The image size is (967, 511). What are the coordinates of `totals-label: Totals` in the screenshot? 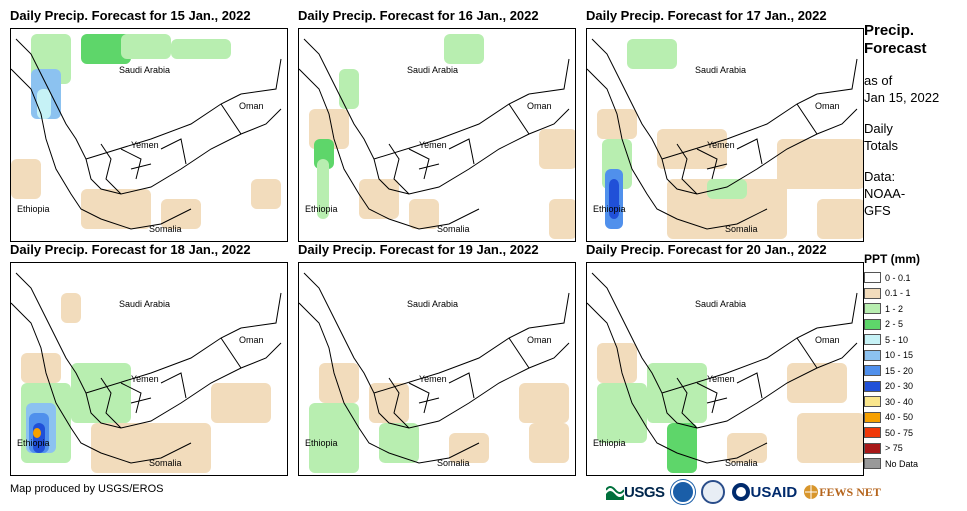 It's located at (881, 145).